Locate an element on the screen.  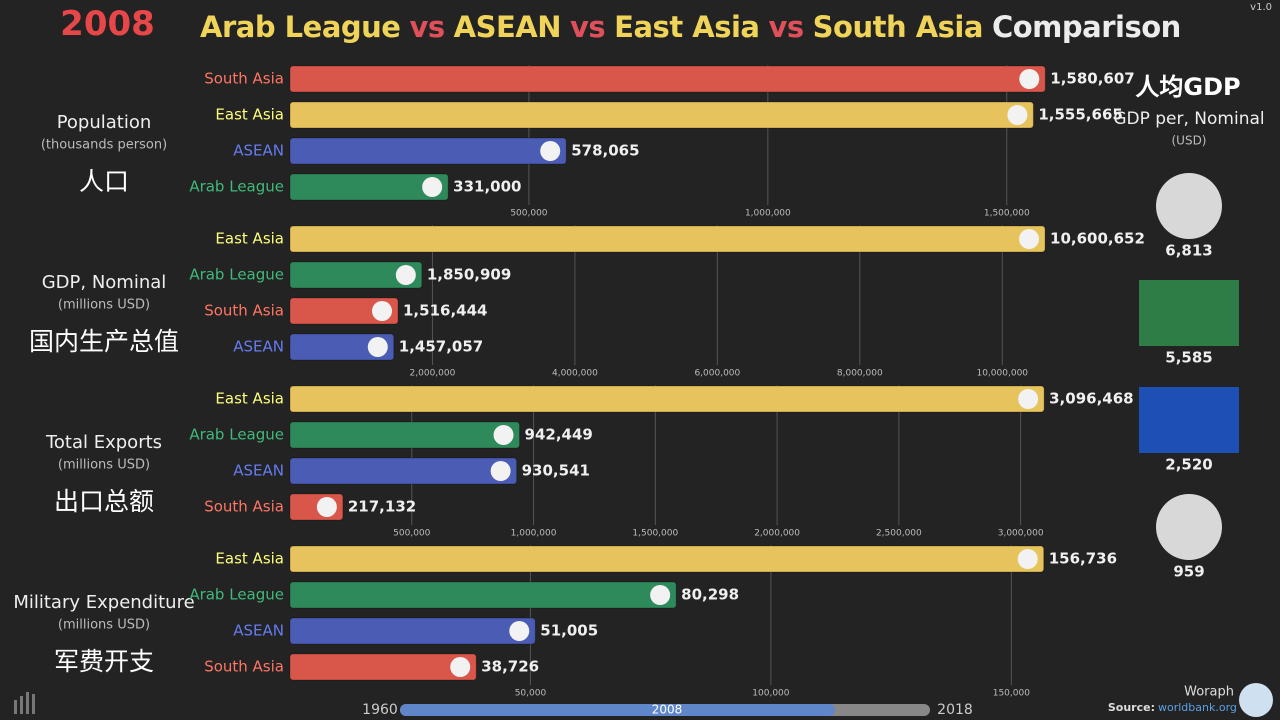
chart-title-zh: 国内生产总值 is located at coordinates (104, 341).